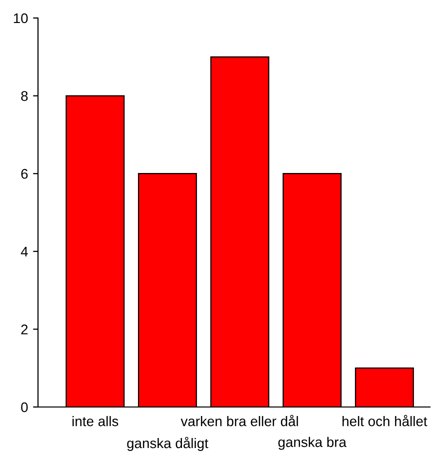  What do you see at coordinates (385, 420) in the screenshot?
I see `x-tick-label: helt och hållet` at bounding box center [385, 420].